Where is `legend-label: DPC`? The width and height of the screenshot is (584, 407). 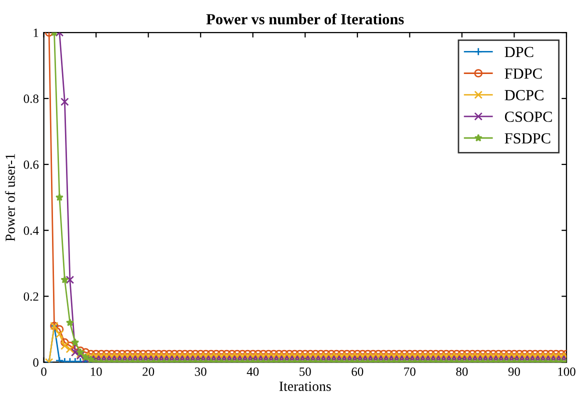
legend-label: DPC is located at coordinates (519, 52).